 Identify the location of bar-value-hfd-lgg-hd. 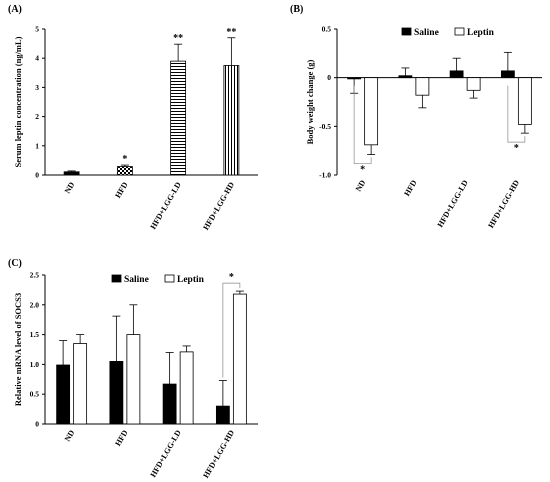
(231, 120).